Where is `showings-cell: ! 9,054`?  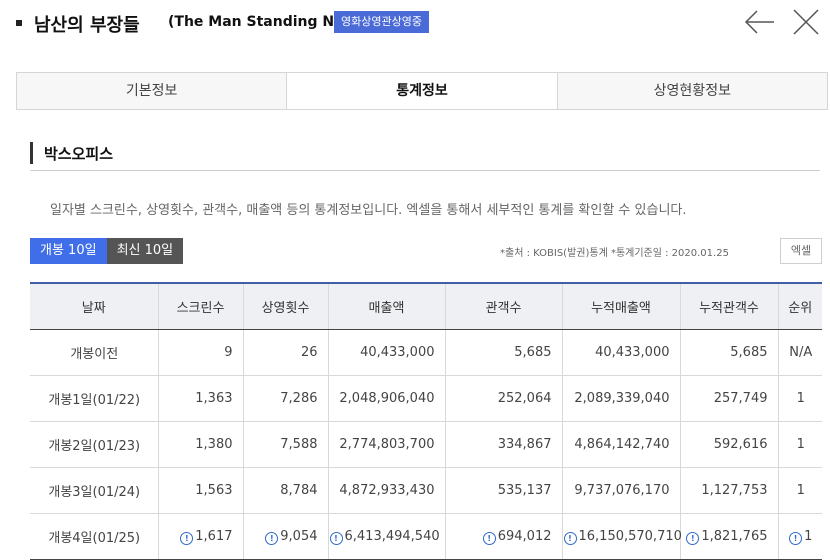 showings-cell: ! 9,054 is located at coordinates (286, 536).